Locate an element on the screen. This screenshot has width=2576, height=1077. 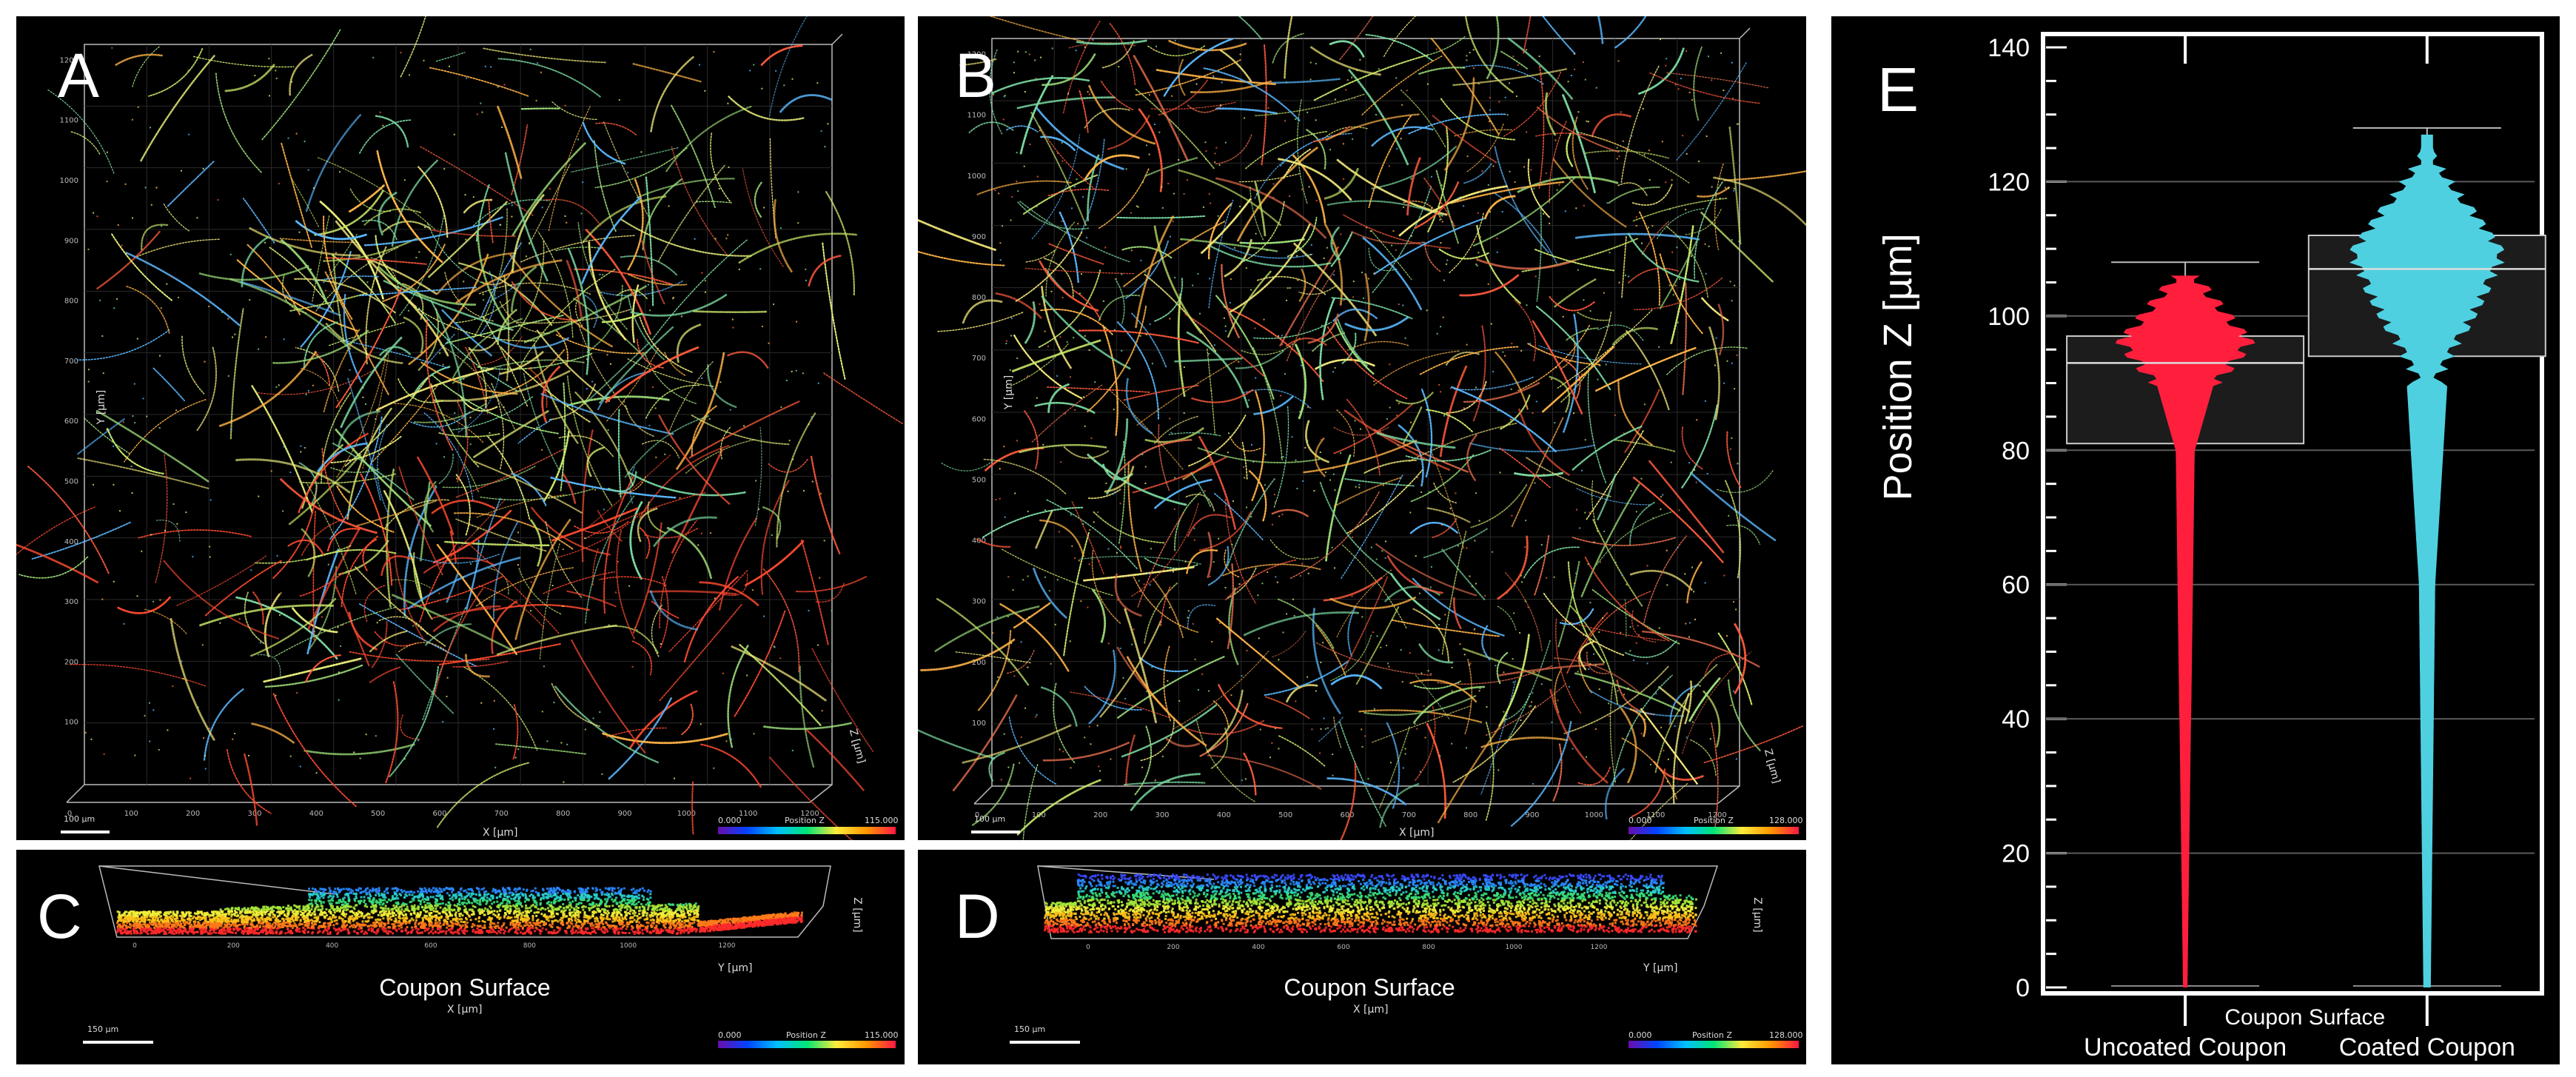
panel-d-colorbar-max: 128.000 is located at coordinates (1786, 1035).